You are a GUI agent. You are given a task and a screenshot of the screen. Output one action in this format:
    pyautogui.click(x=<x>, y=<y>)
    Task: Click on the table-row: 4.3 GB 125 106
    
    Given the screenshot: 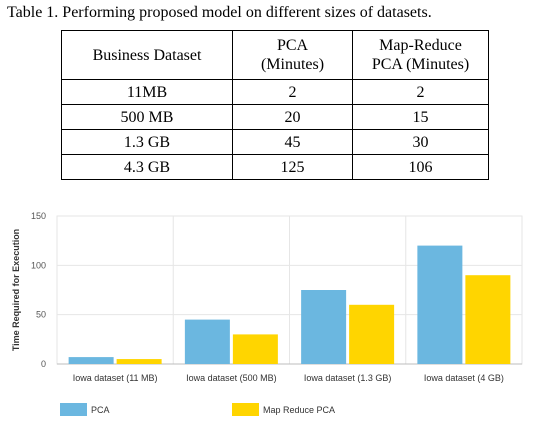 What is the action you would take?
    pyautogui.click(x=275, y=167)
    